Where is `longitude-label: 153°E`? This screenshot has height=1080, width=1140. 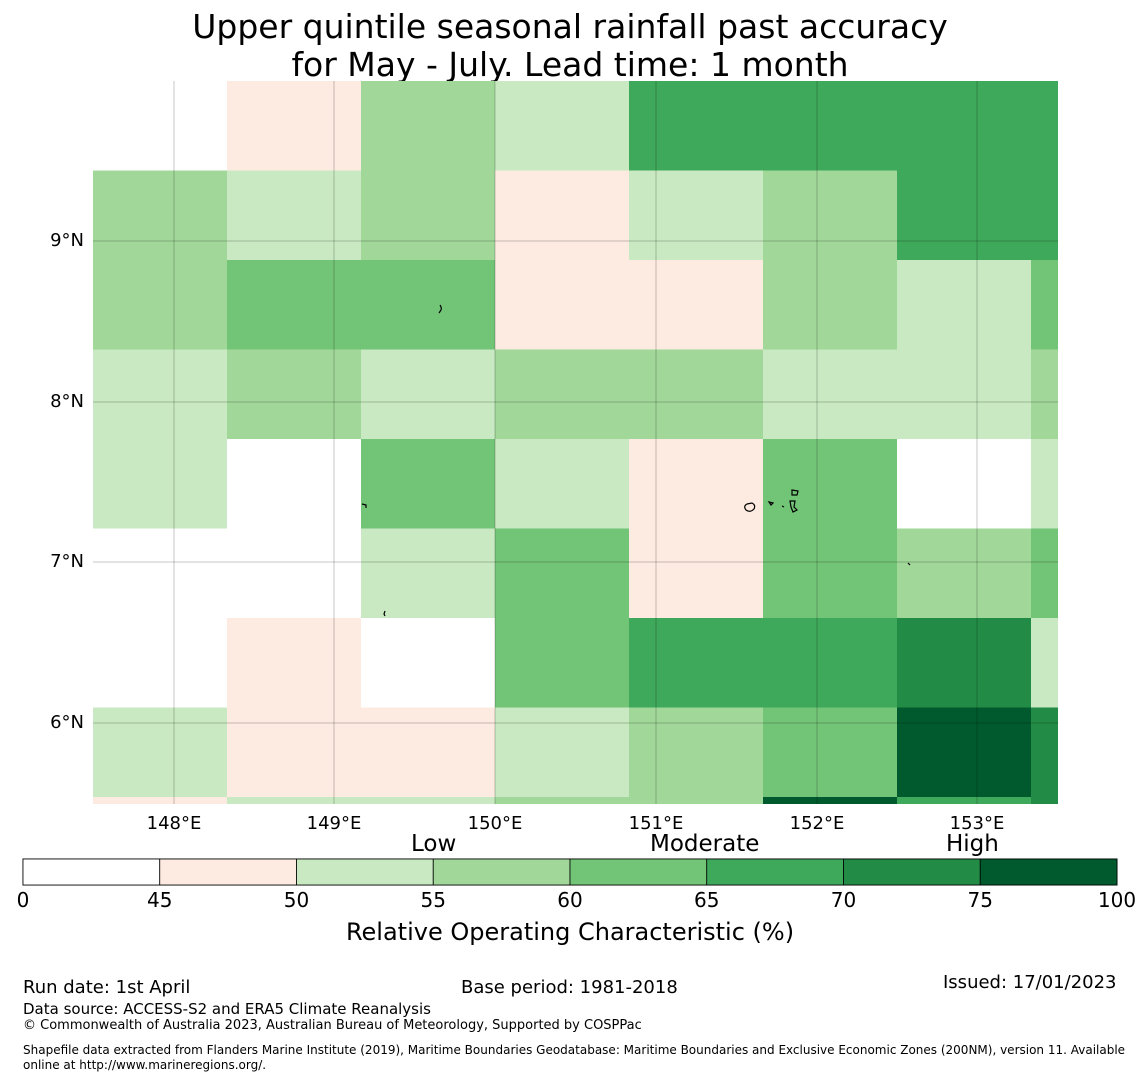 longitude-label: 153°E is located at coordinates (977, 823).